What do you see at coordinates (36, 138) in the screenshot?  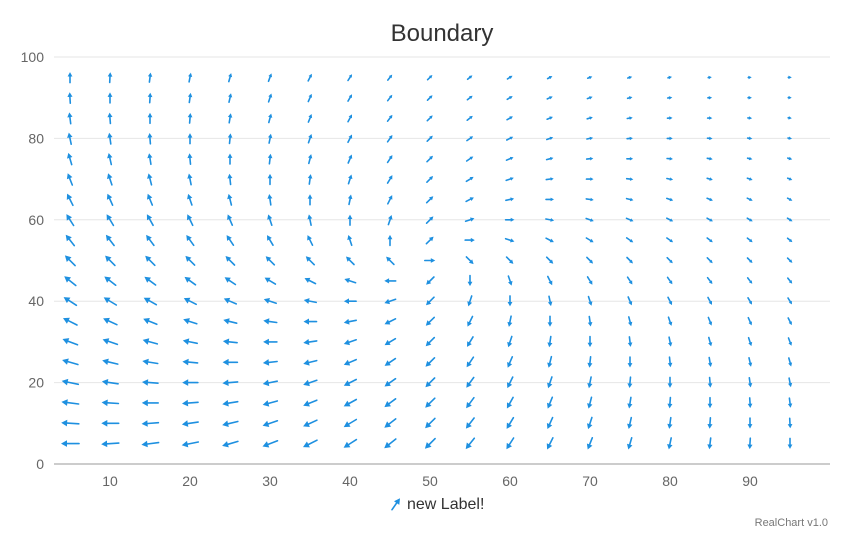 I see `y-tick-label: 80` at bounding box center [36, 138].